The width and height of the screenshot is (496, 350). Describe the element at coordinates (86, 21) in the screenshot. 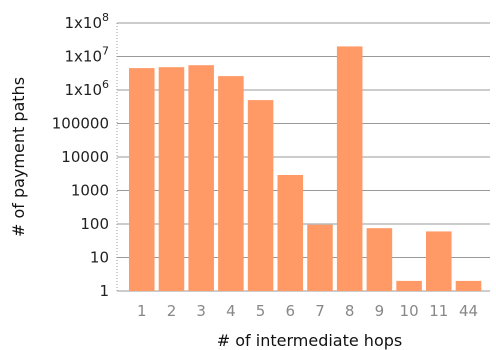

I see `y-tick-label: 1x10⁸` at that location.